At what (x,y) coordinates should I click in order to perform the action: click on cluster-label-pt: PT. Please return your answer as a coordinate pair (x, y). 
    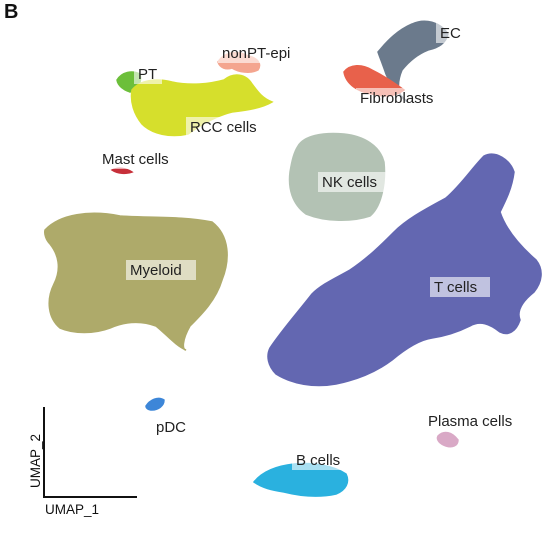
    Looking at the image, I should click on (147, 74).